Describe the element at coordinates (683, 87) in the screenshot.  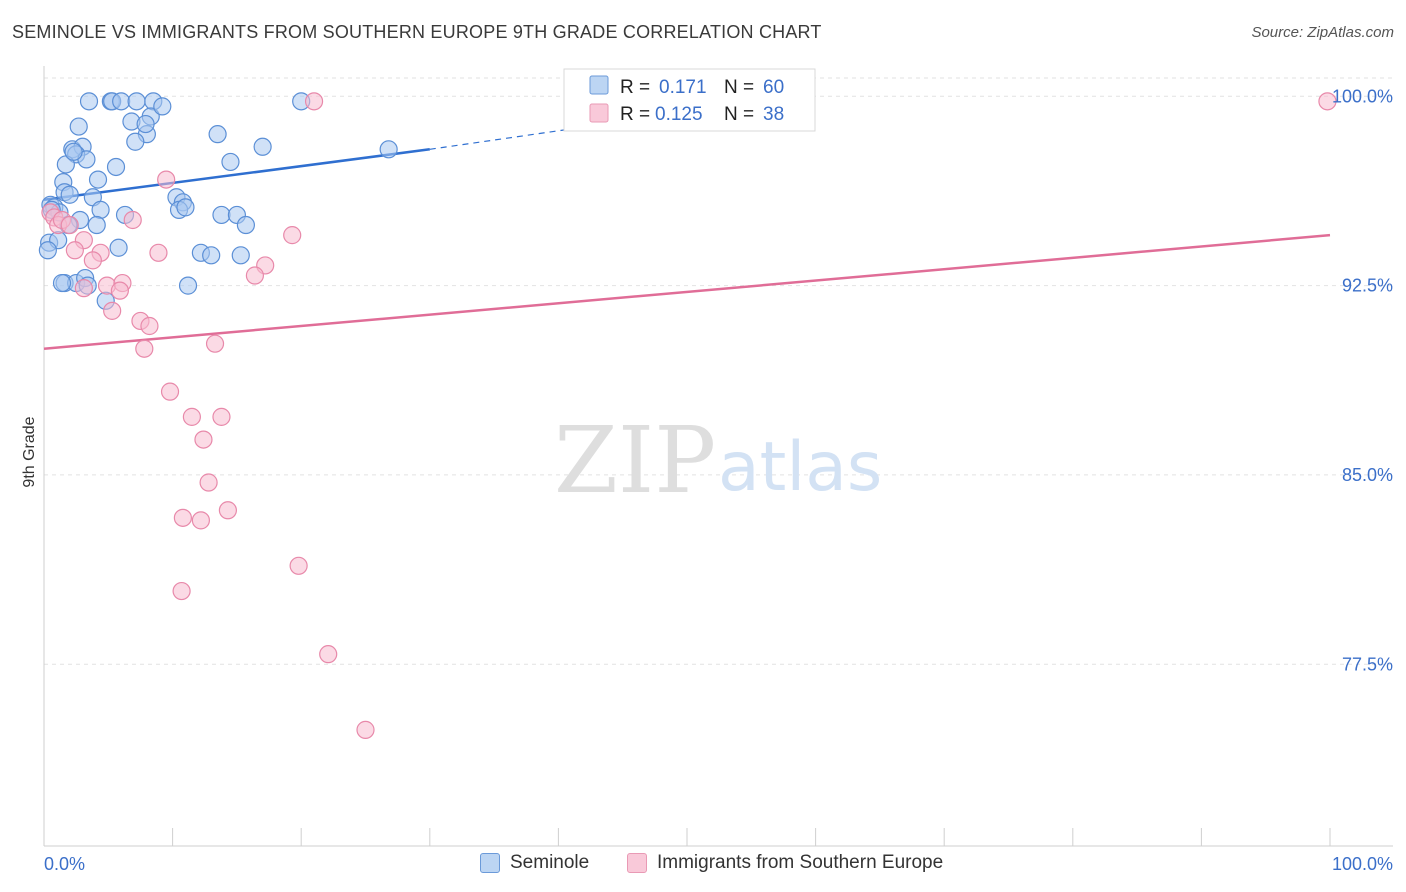
I see `legend-r-value-seminole: 0.171` at that location.